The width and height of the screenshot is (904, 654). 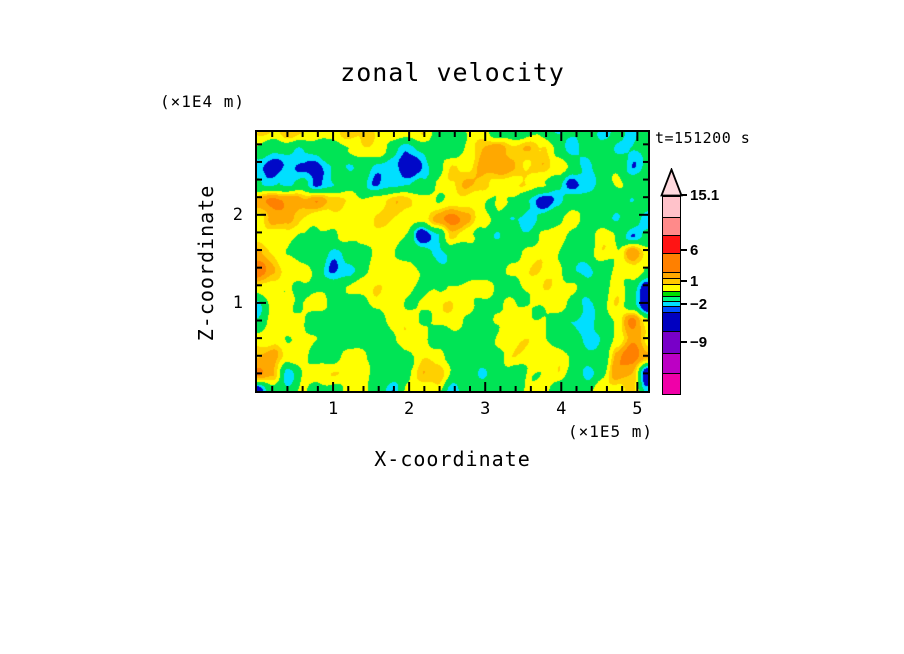 What do you see at coordinates (699, 342) in the screenshot?
I see `colorbar-level-label: −9` at bounding box center [699, 342].